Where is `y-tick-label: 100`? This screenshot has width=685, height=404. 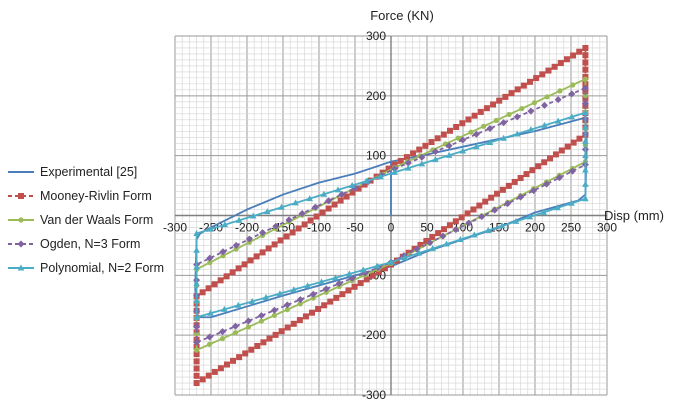 y-tick-label: 100 is located at coordinates (376, 156).